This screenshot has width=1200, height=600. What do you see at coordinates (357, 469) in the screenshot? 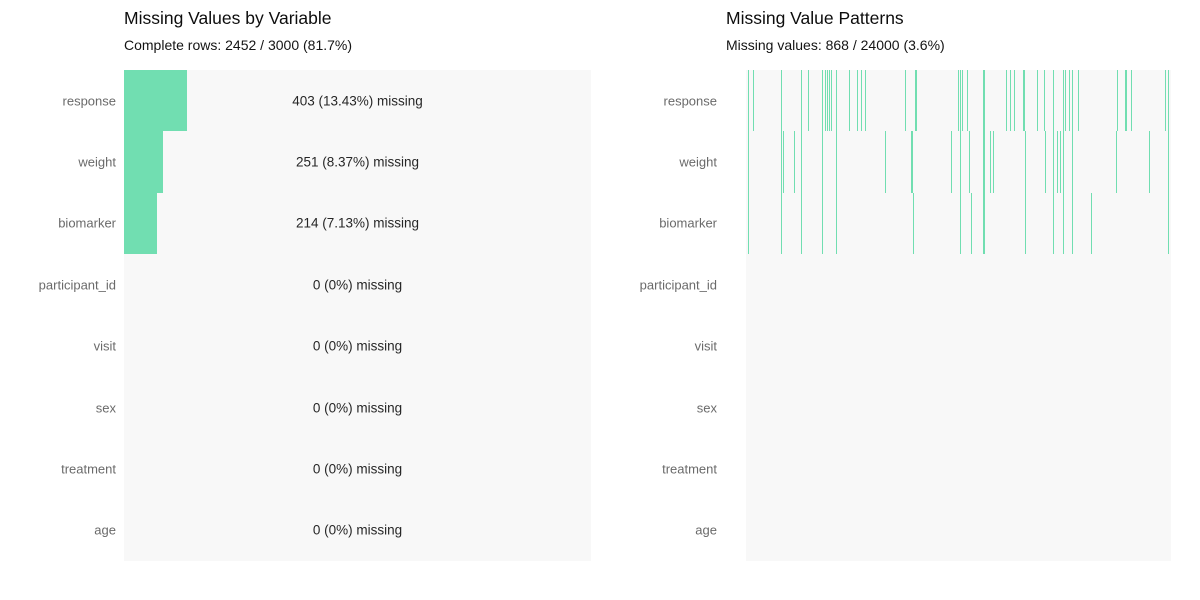
I see `missing-count-label-treatment: 0 (0%) missing` at bounding box center [357, 469].